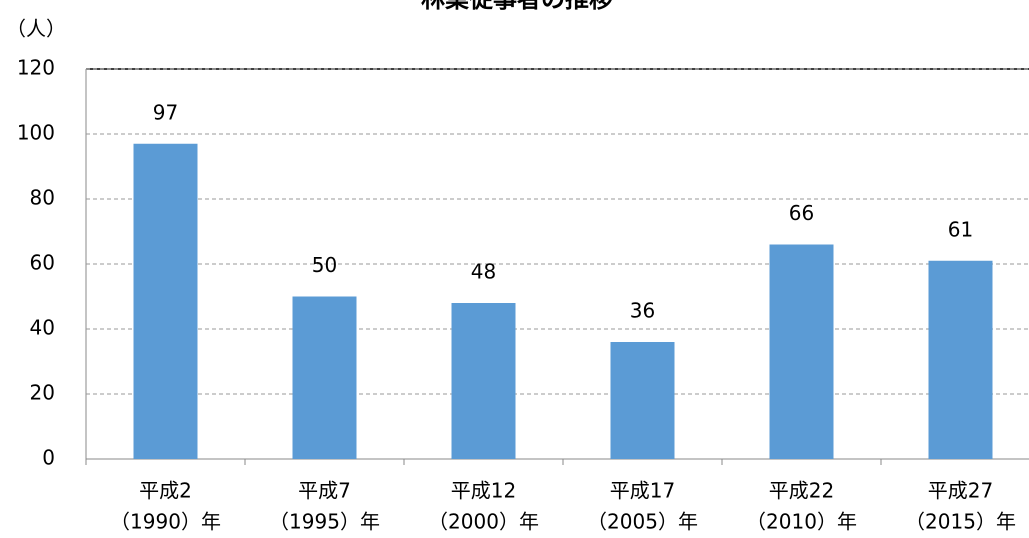 The image size is (1029, 538). Describe the element at coordinates (42, 328) in the screenshot. I see `y-tick-label: 40` at that location.